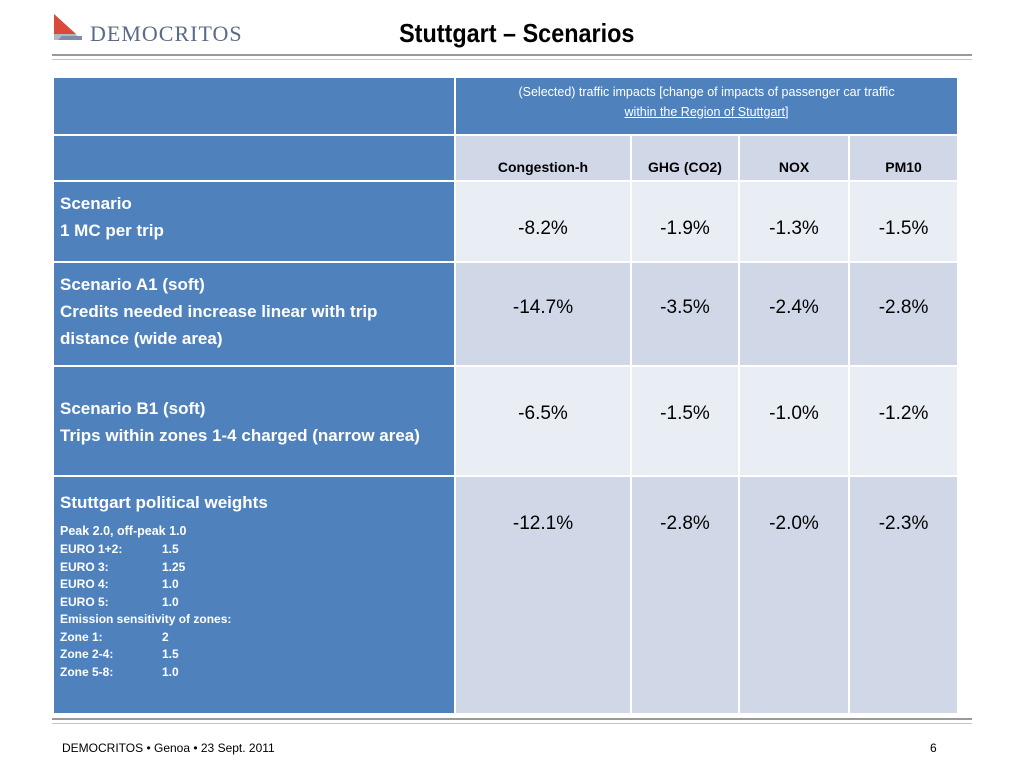 The width and height of the screenshot is (1024, 768). What do you see at coordinates (254, 158) in the screenshot?
I see `columns-corner-cell` at bounding box center [254, 158].